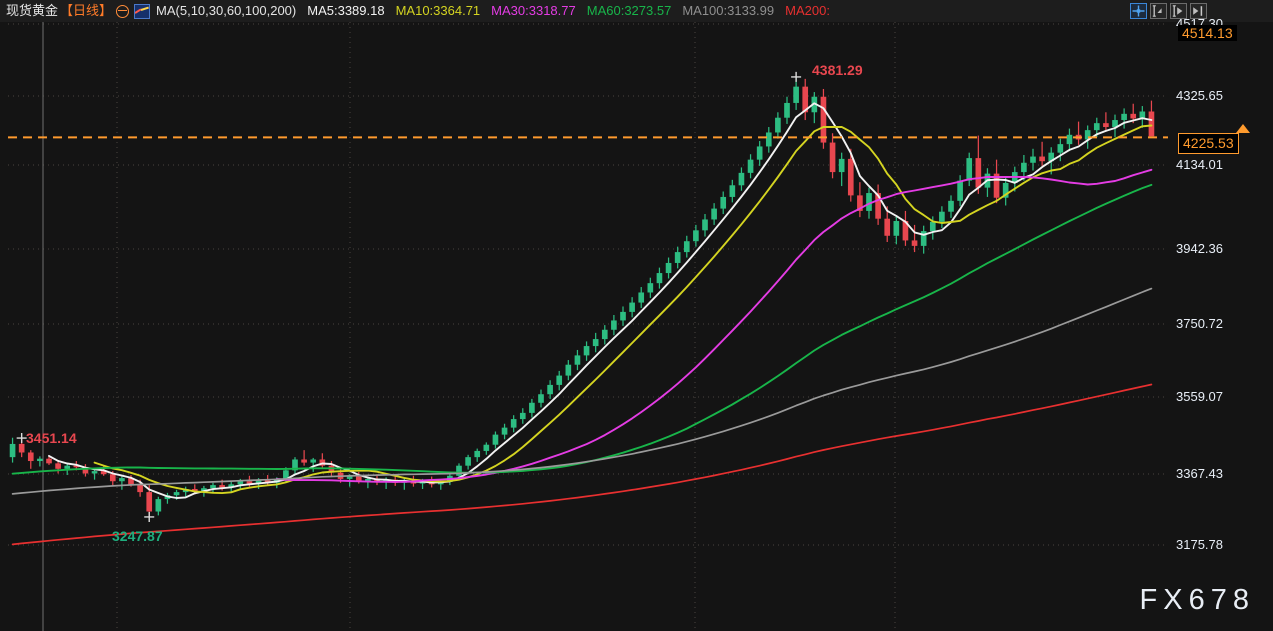 The width and height of the screenshot is (1273, 631). Describe the element at coordinates (1199, 248) in the screenshot. I see `price-axis-tick: 3942.36` at that location.